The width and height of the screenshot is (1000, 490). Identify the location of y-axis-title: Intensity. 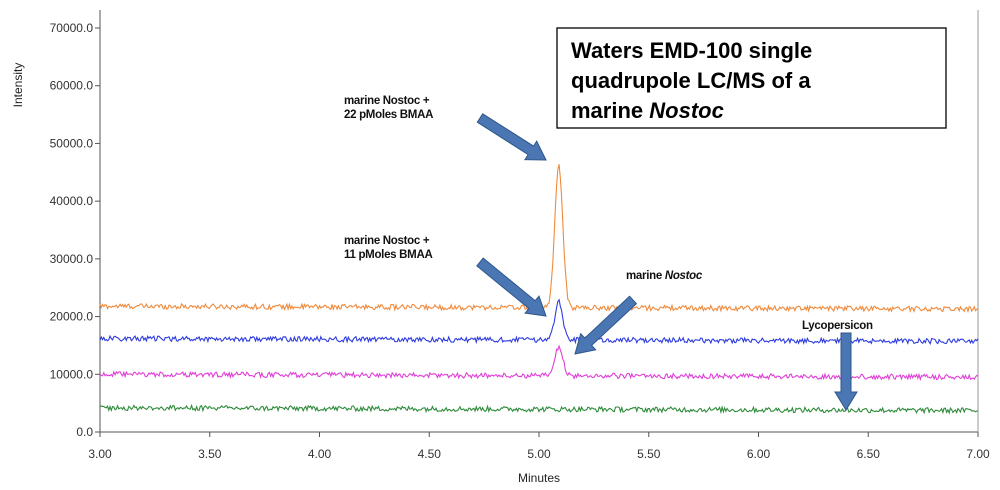
(18, 85).